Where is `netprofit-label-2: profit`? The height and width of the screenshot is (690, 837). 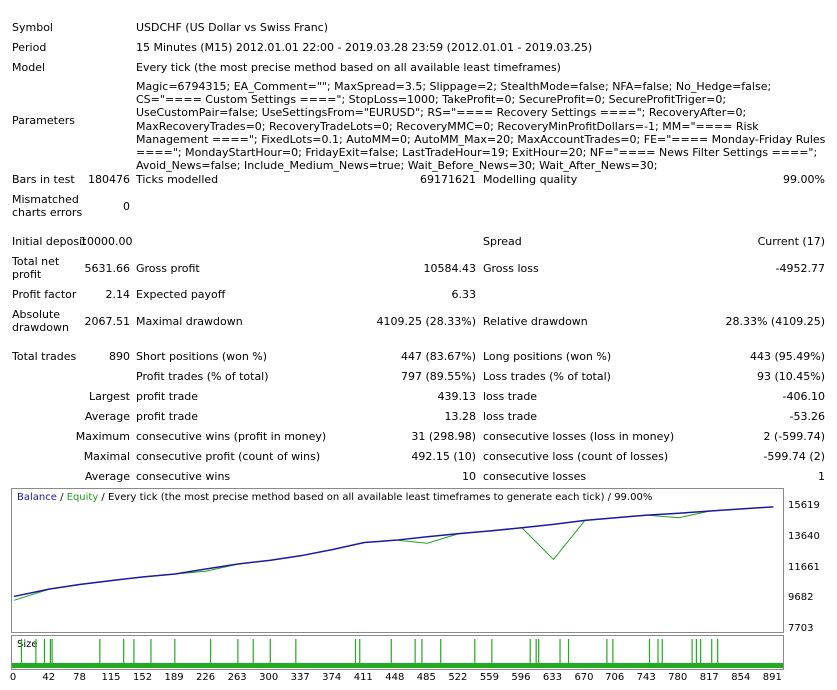 netprofit-label-2: profit is located at coordinates (27, 274).